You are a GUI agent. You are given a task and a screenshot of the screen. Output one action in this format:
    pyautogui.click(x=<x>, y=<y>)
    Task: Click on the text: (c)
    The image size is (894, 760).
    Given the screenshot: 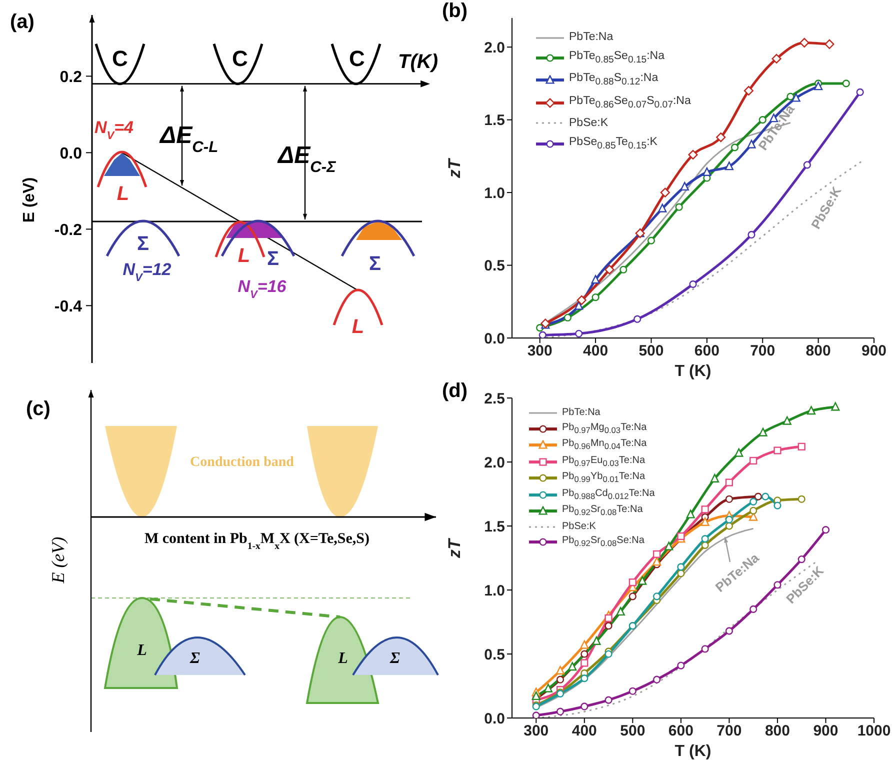 What is the action you would take?
    pyautogui.click(x=38, y=409)
    